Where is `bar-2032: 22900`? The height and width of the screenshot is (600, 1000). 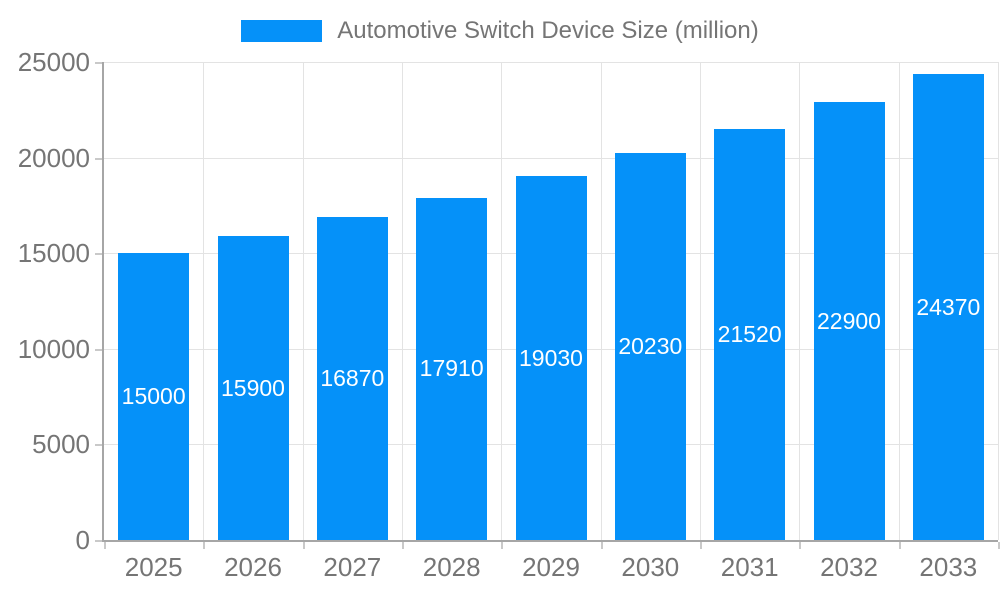
bar-2032: 22900 is located at coordinates (849, 321).